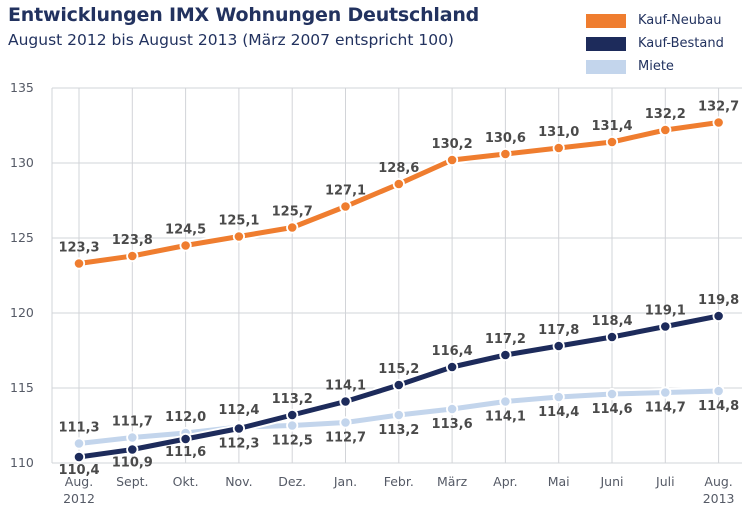 The width and height of the screenshot is (750, 519). Describe the element at coordinates (398, 168) in the screenshot. I see `data-label-kauf-neubau-6: 128,6` at that location.